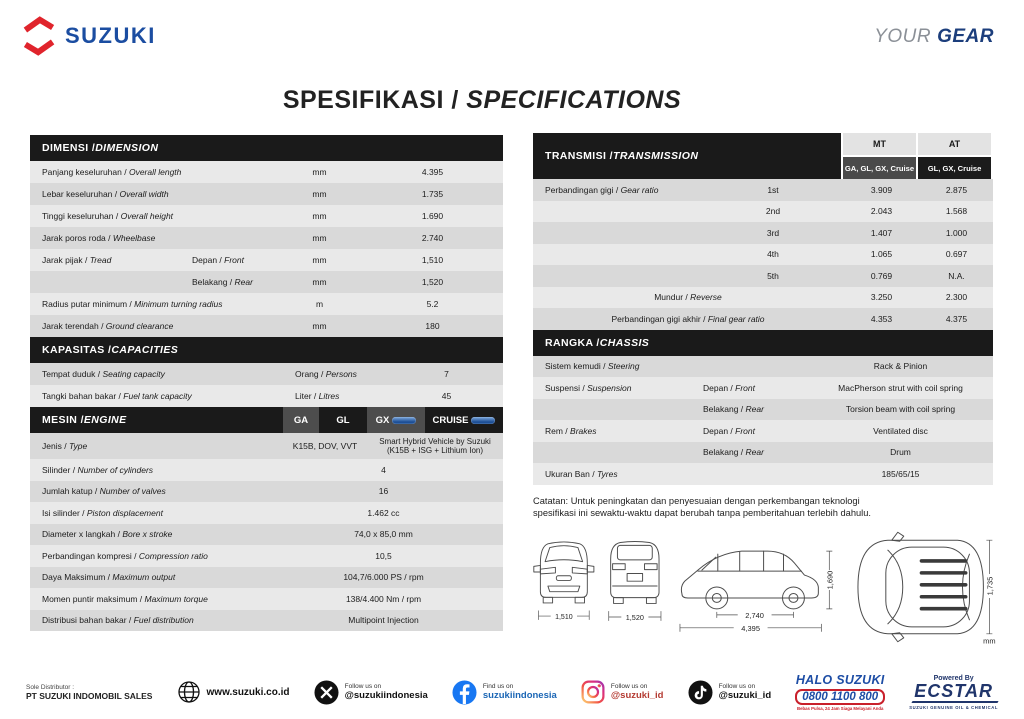  Describe the element at coordinates (325, 446) in the screenshot. I see `engine-type-standard: K15B, DOV, VVT` at that location.